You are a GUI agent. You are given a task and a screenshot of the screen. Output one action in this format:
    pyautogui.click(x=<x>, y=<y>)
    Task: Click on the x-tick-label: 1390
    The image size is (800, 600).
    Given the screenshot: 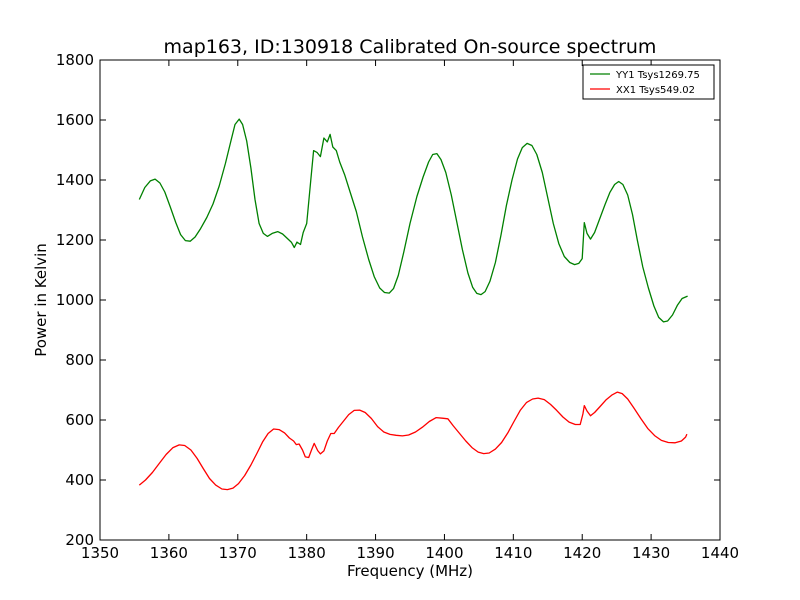 What is the action you would take?
    pyautogui.click(x=375, y=553)
    